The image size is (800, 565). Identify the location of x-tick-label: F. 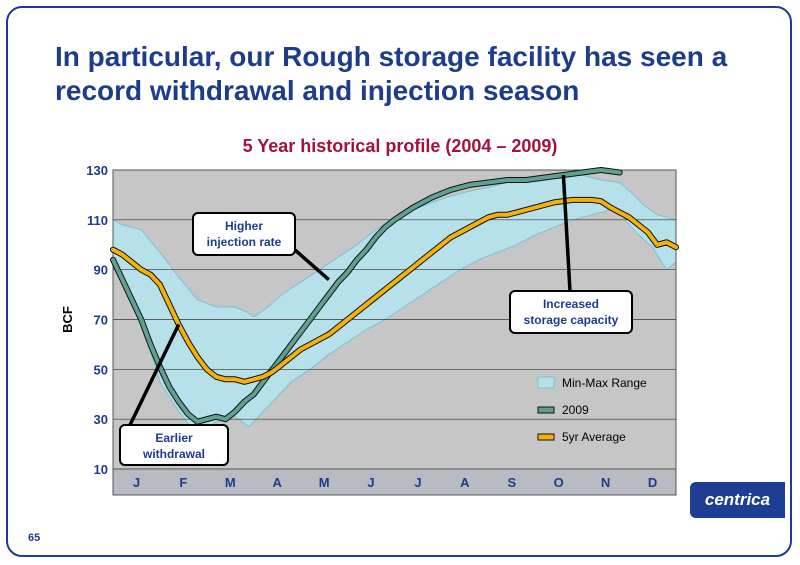
(183, 482).